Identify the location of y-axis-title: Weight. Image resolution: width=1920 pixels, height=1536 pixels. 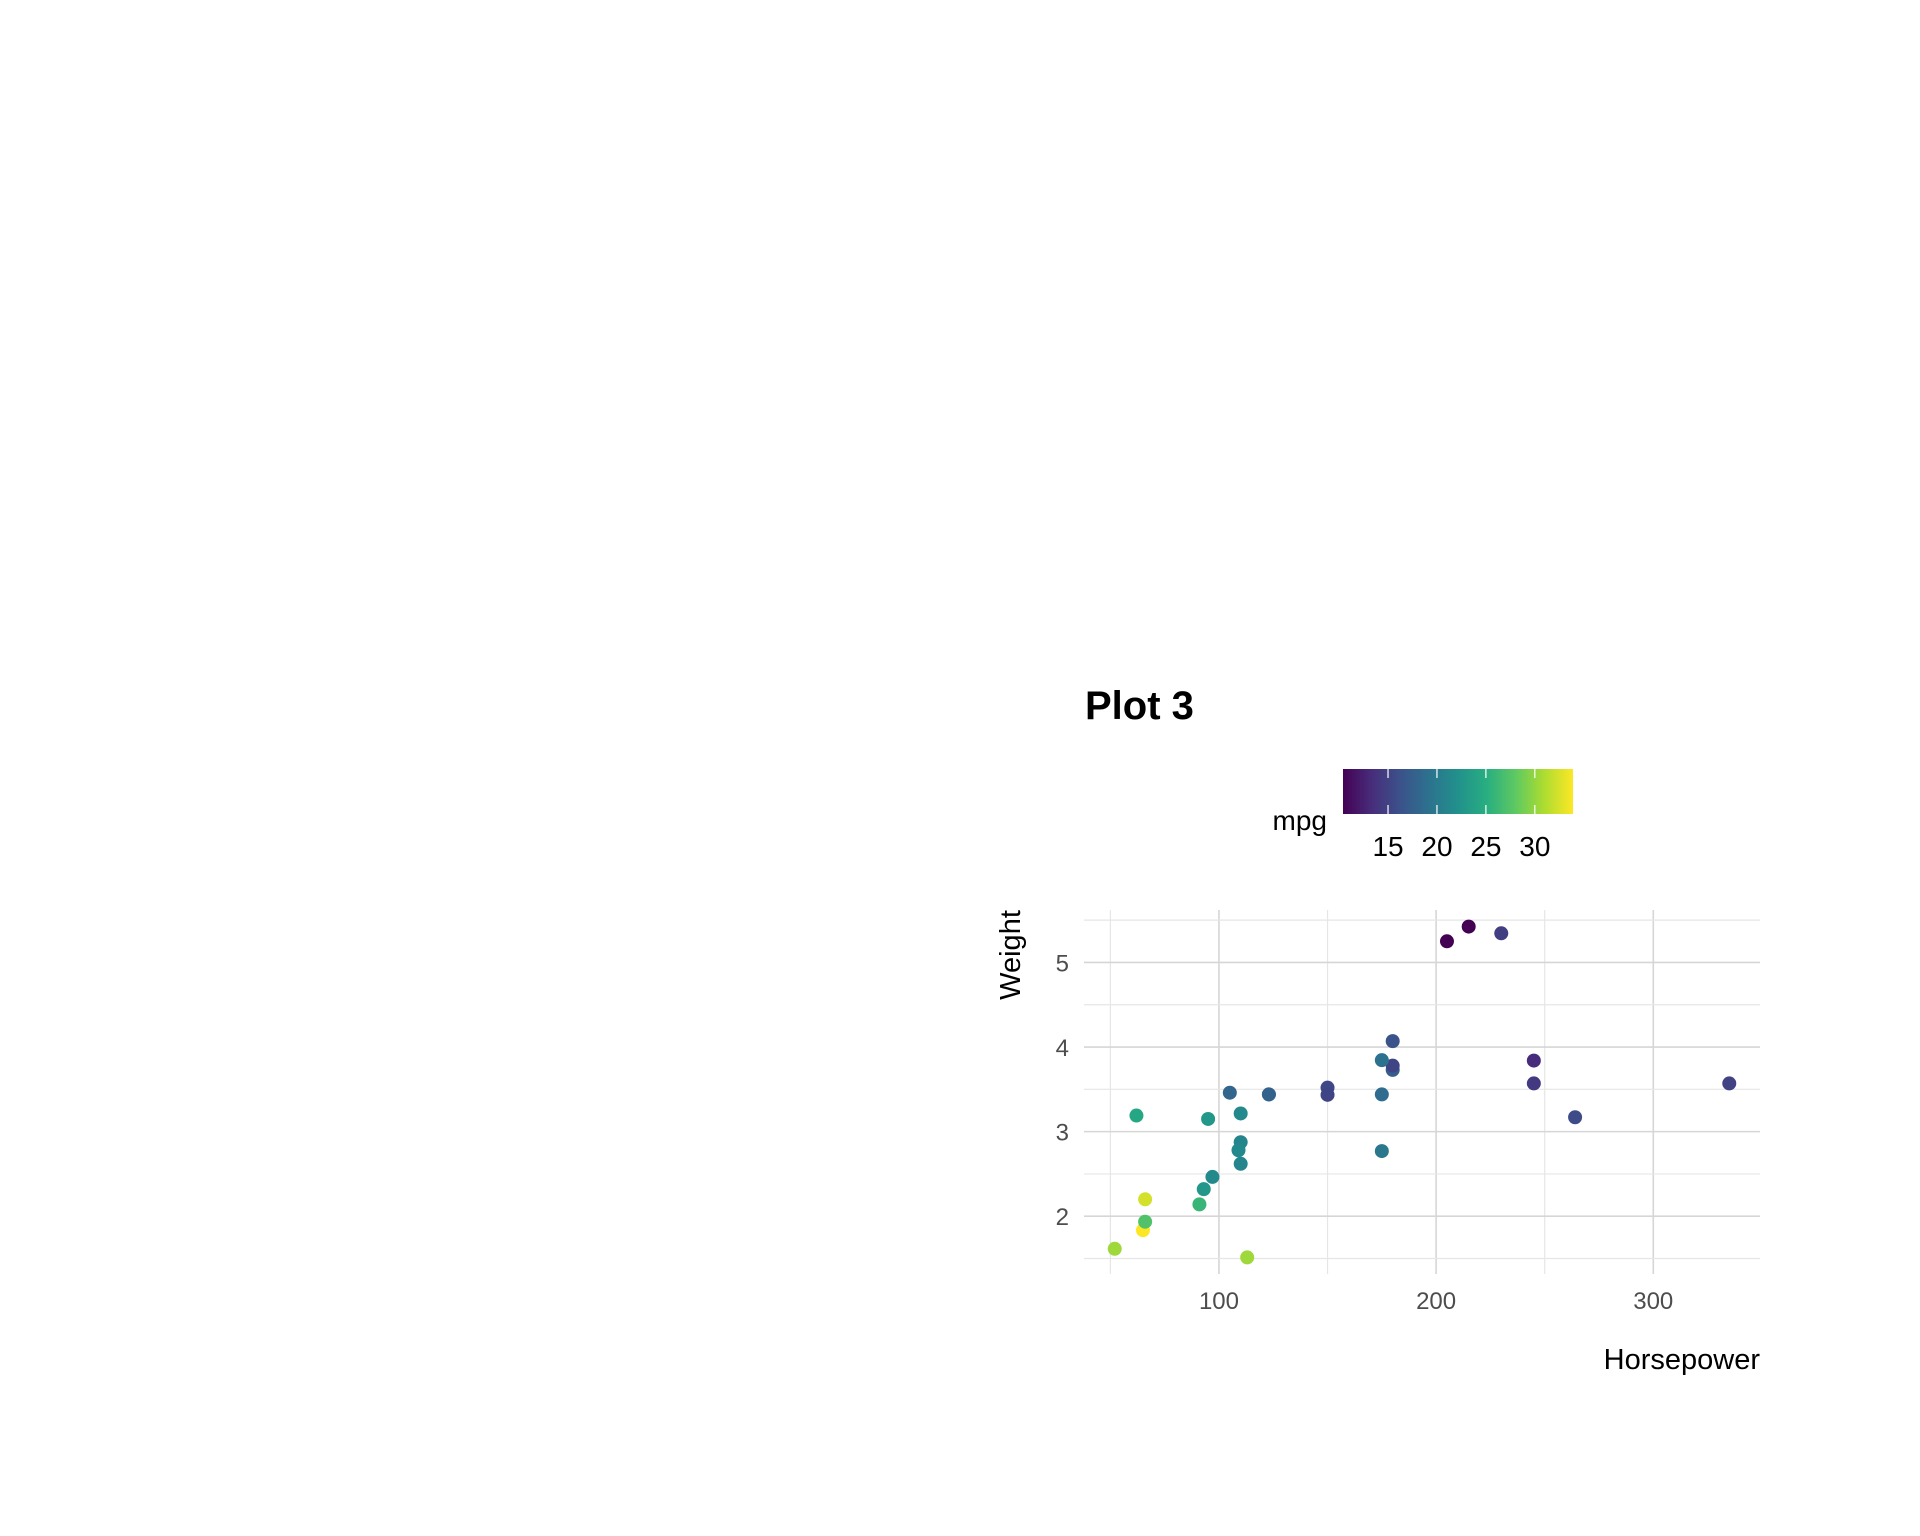
(1011, 955).